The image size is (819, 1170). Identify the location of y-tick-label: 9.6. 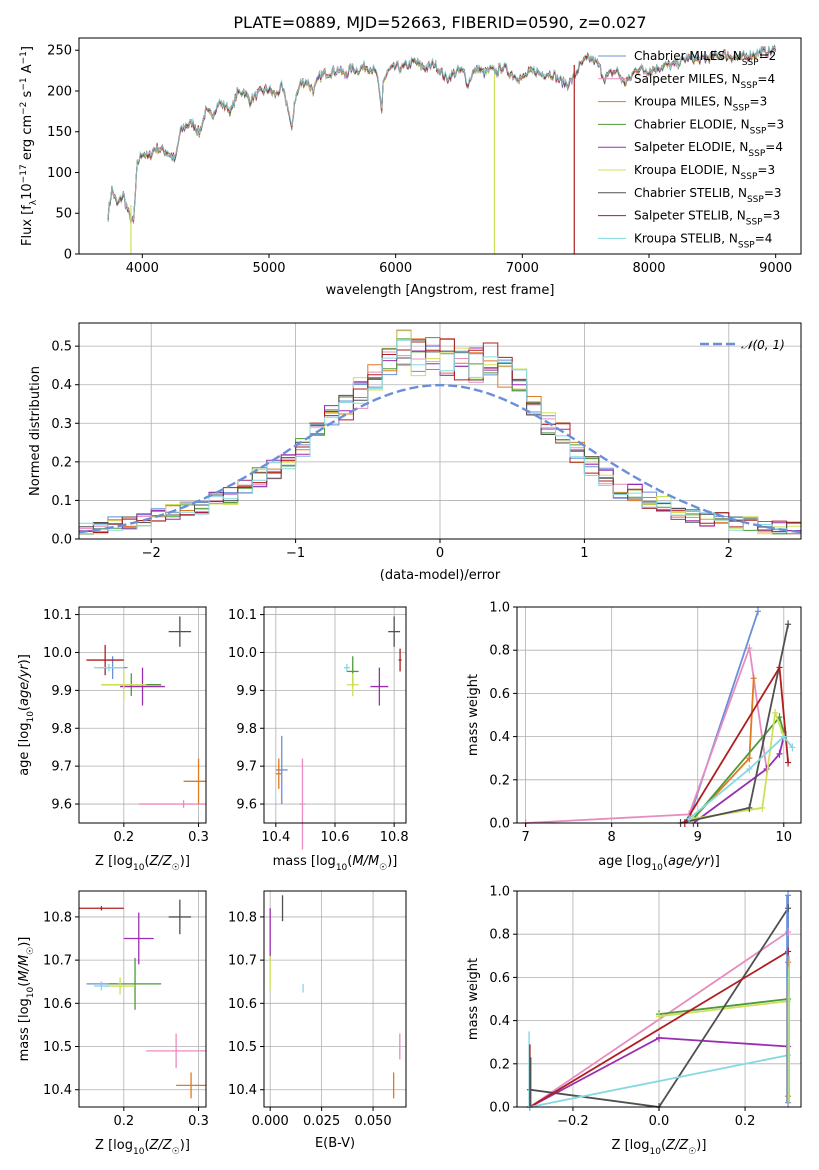
(246, 805).